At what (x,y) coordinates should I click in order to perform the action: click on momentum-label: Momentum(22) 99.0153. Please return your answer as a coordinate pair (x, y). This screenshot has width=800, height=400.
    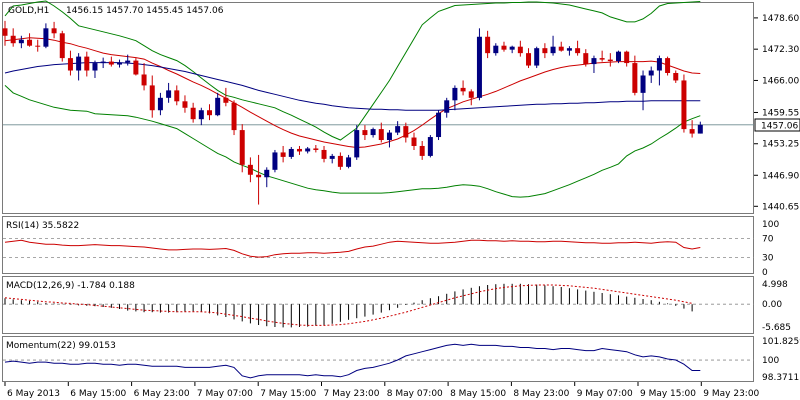
    Looking at the image, I should click on (61, 346).